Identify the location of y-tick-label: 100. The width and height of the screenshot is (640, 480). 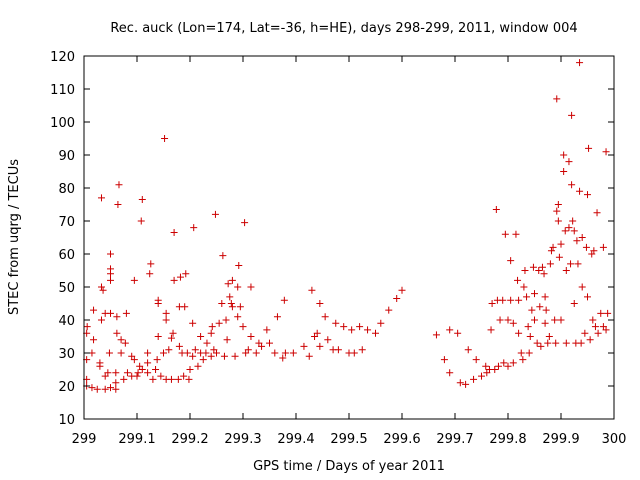
(62, 123).